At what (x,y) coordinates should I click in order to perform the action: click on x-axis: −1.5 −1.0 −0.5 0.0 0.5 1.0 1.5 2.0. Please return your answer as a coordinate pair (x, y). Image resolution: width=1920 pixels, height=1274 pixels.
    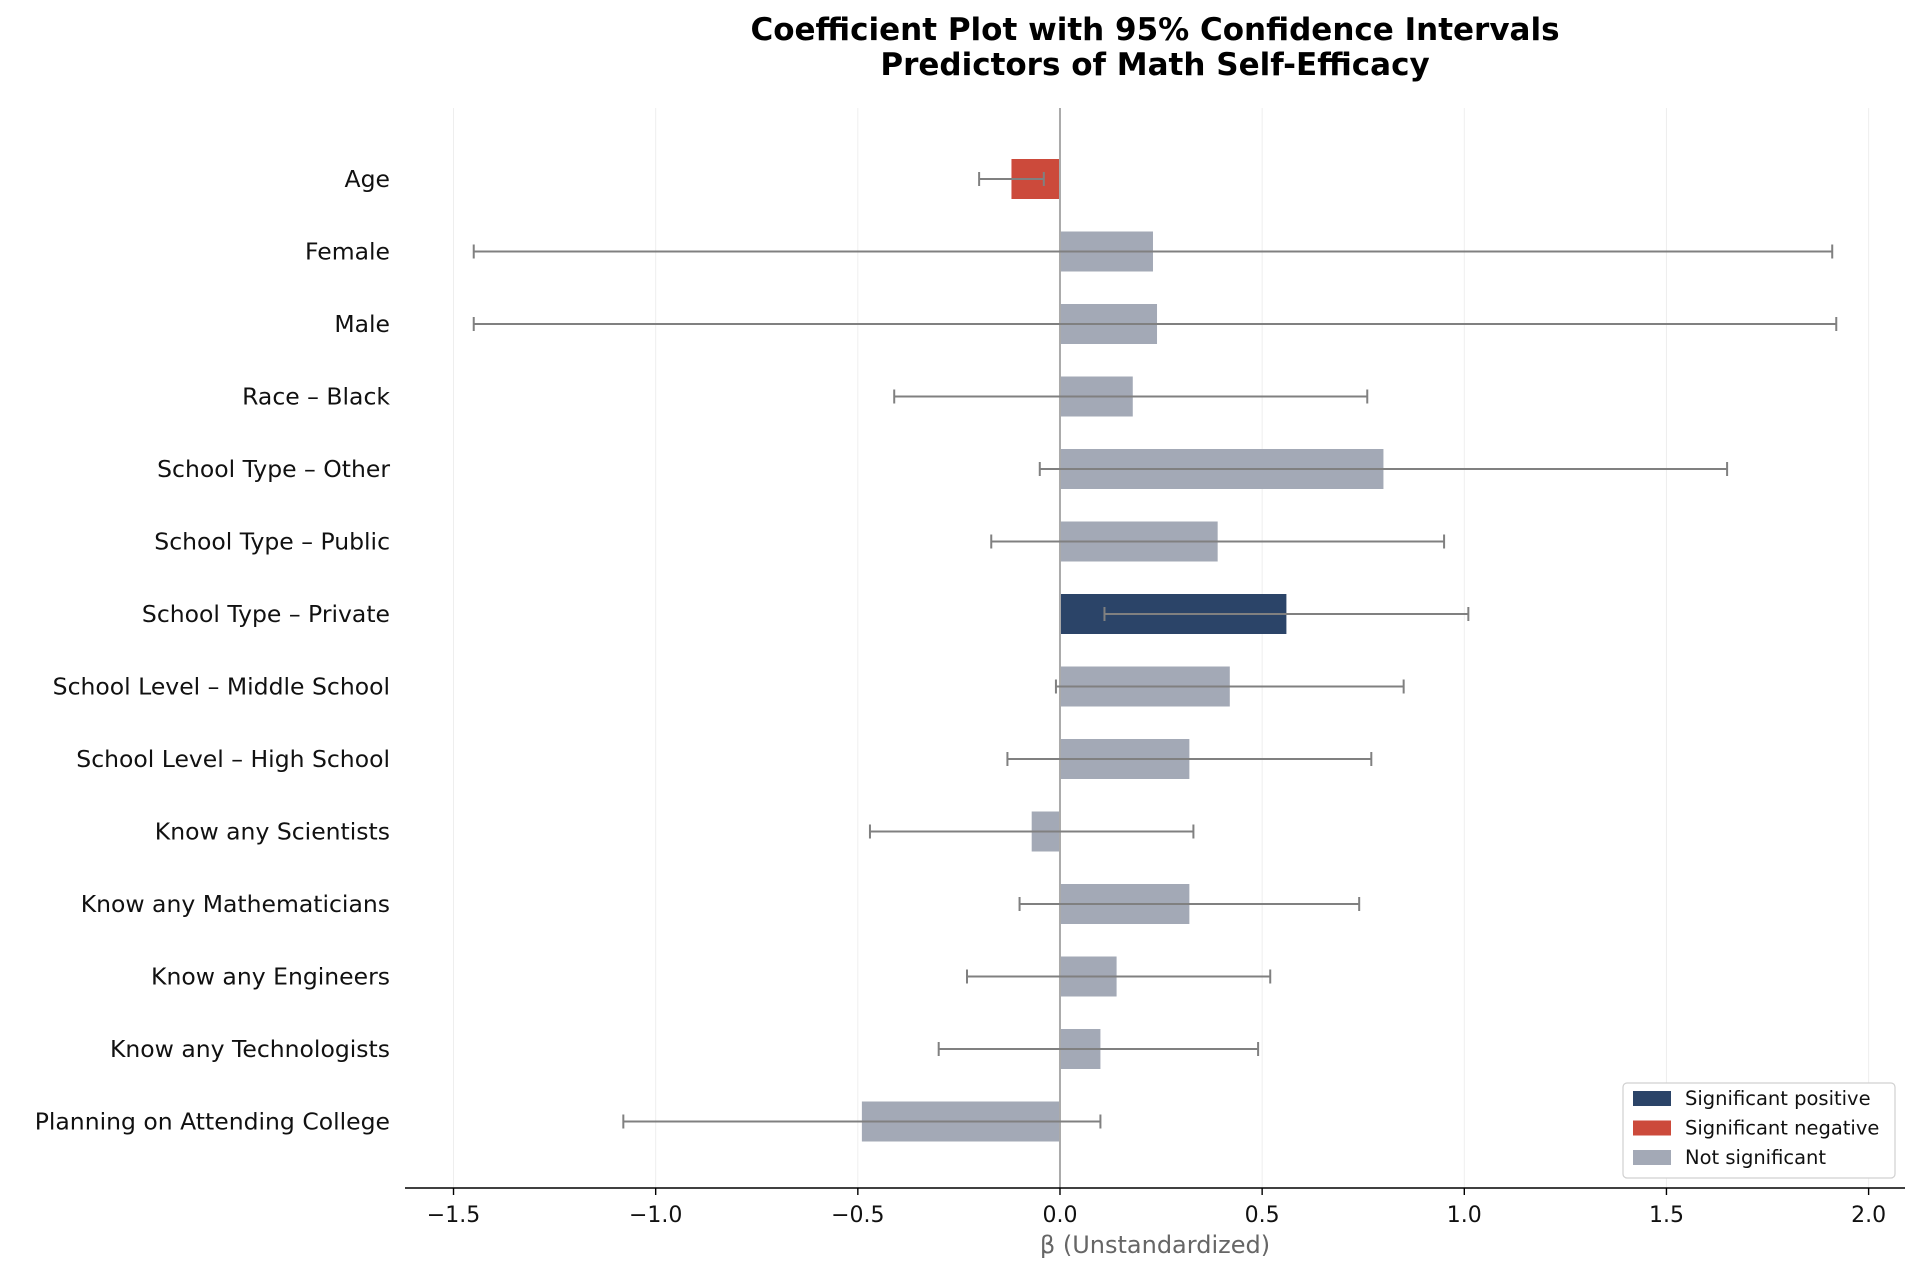
    Looking at the image, I should click on (1155, 1207).